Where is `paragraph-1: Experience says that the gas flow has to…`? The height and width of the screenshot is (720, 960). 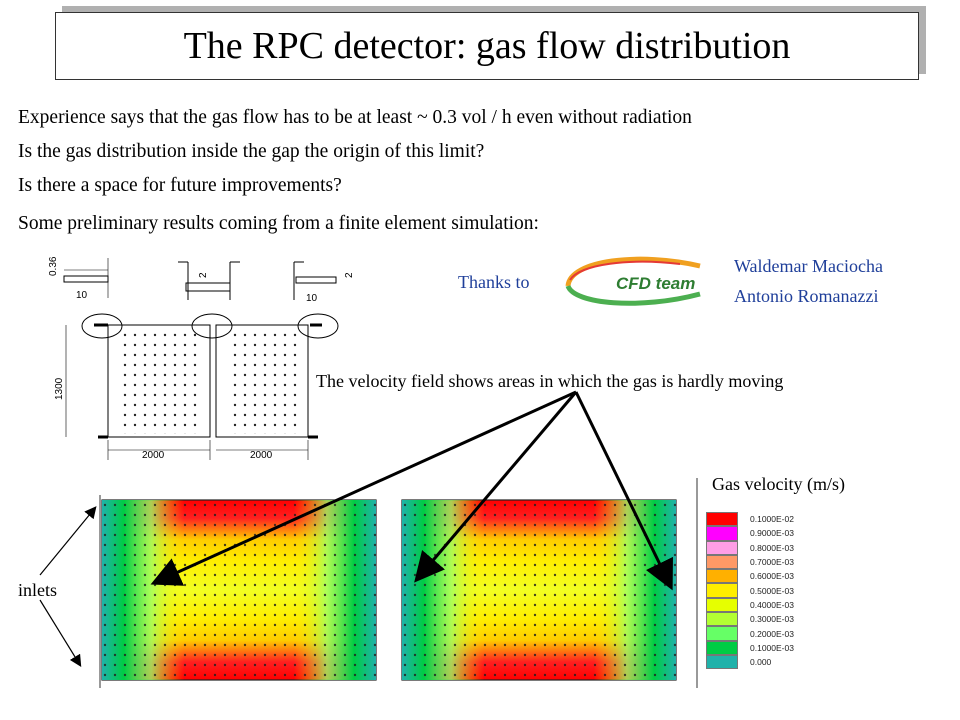
paragraph-1: Experience says that the gas flow has to… is located at coordinates (355, 117).